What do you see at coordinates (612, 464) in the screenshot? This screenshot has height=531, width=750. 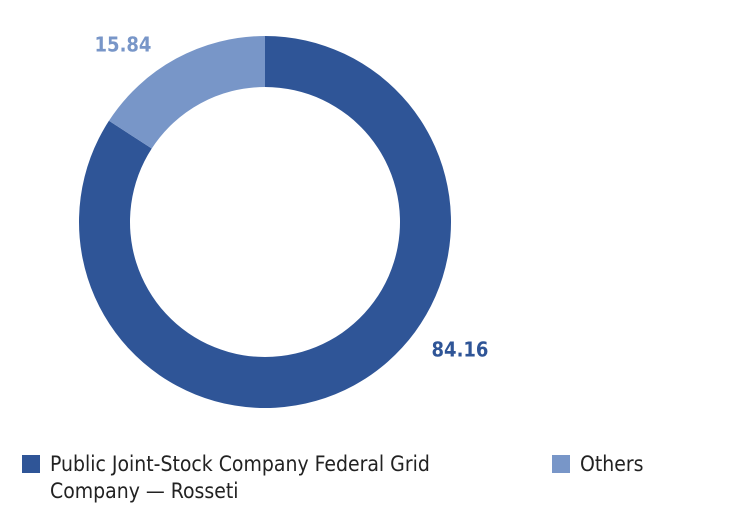 I see `legend-label: Others` at bounding box center [612, 464].